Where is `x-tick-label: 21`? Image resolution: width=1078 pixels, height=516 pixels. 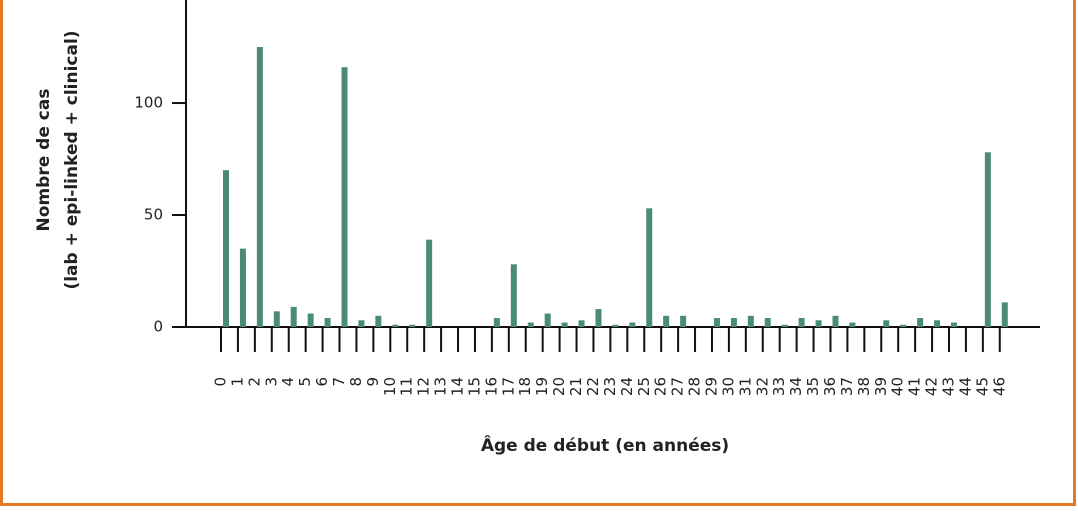
x-tick-label: 21 is located at coordinates (576, 386).